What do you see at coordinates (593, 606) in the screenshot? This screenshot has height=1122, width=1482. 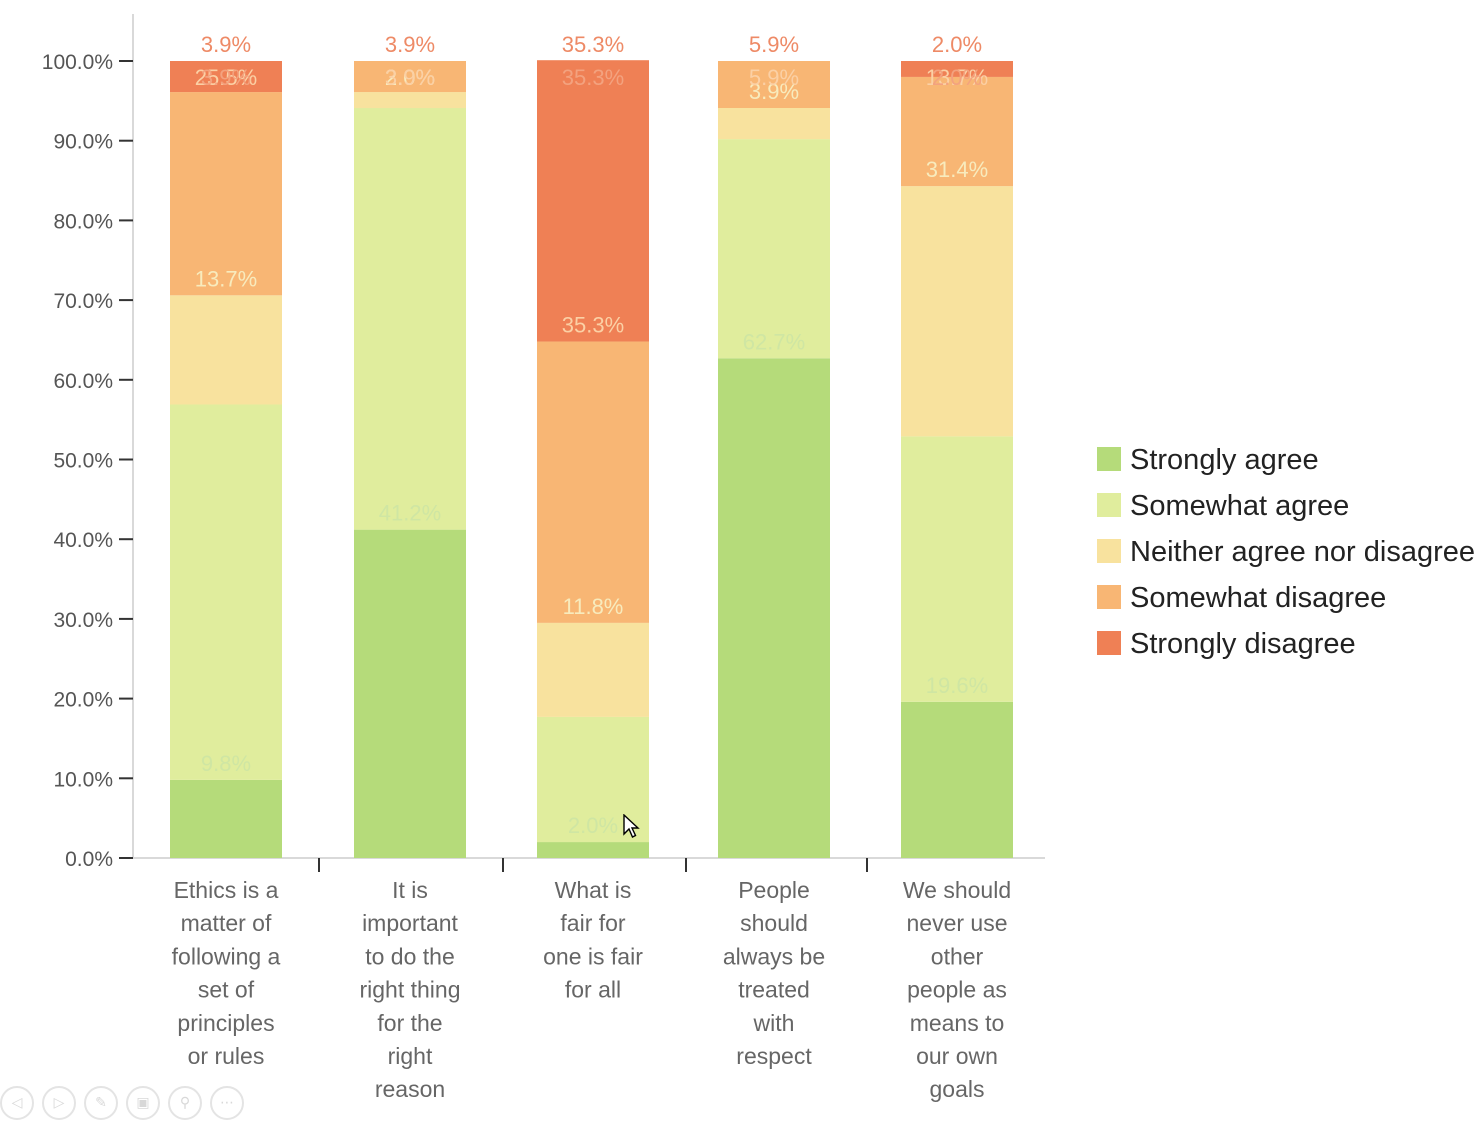 I see `segment-label: 11.8%` at bounding box center [593, 606].